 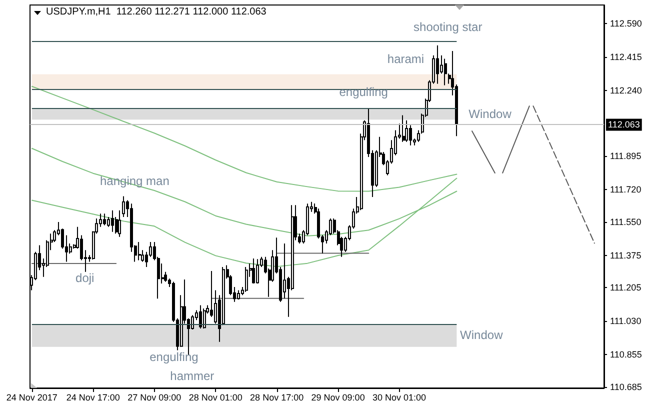 I want to click on x-tick-label: 27 Nov 09:00, so click(x=155, y=397).